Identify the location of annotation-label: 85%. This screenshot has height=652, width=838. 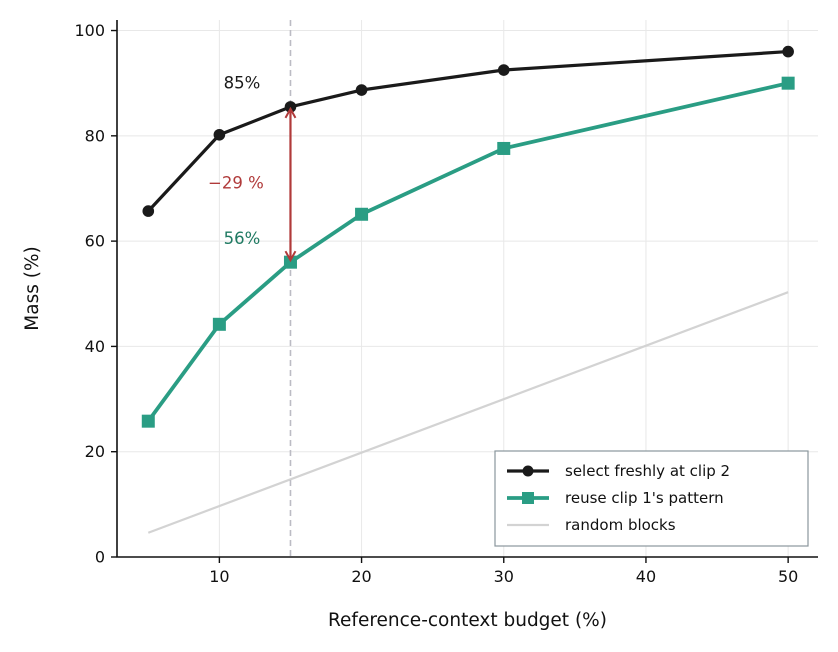
(242, 82).